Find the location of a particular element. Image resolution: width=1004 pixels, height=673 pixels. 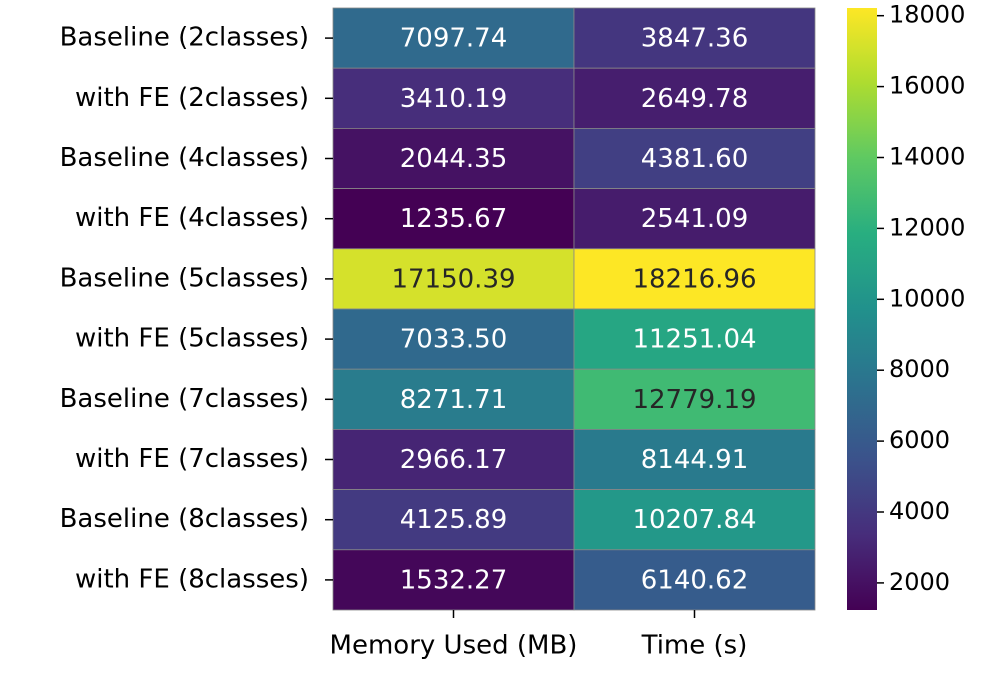

colorbar-tick-label: 2000 is located at coordinates (919, 582).